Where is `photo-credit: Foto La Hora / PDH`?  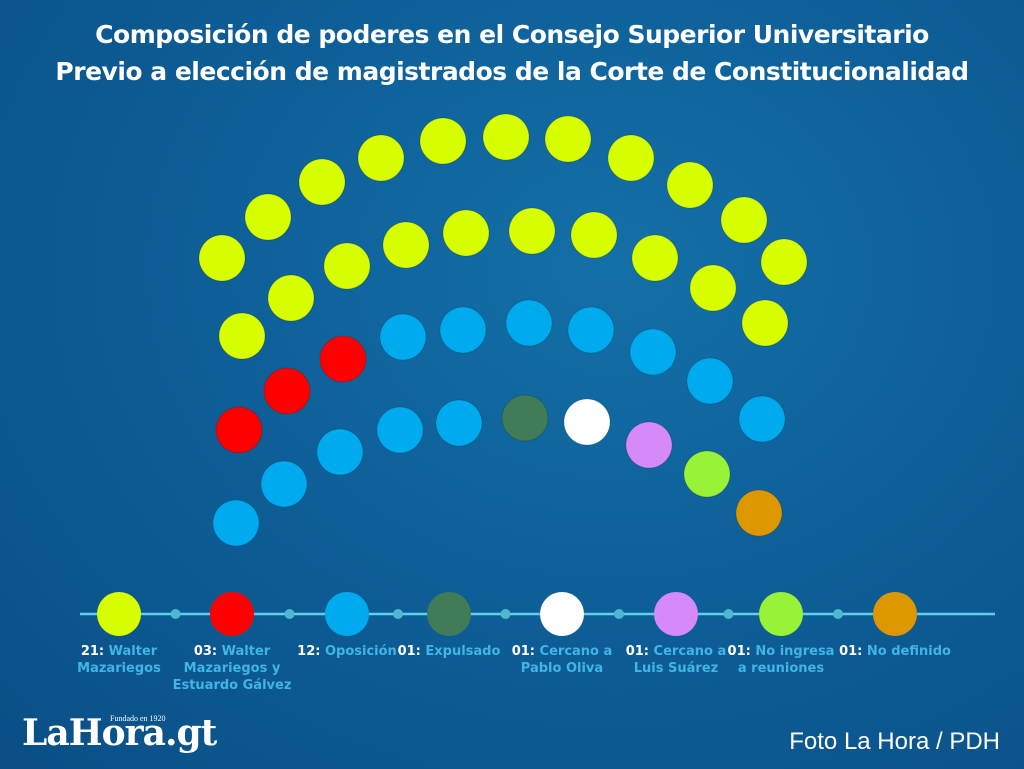 photo-credit: Foto La Hora / PDH is located at coordinates (894, 741).